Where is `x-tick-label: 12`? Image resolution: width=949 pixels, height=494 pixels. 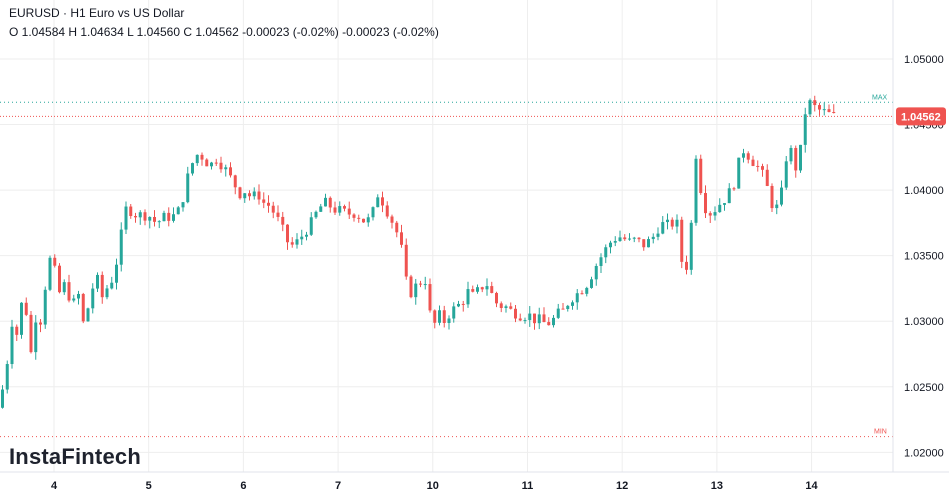 x-tick-label: 12 is located at coordinates (622, 486).